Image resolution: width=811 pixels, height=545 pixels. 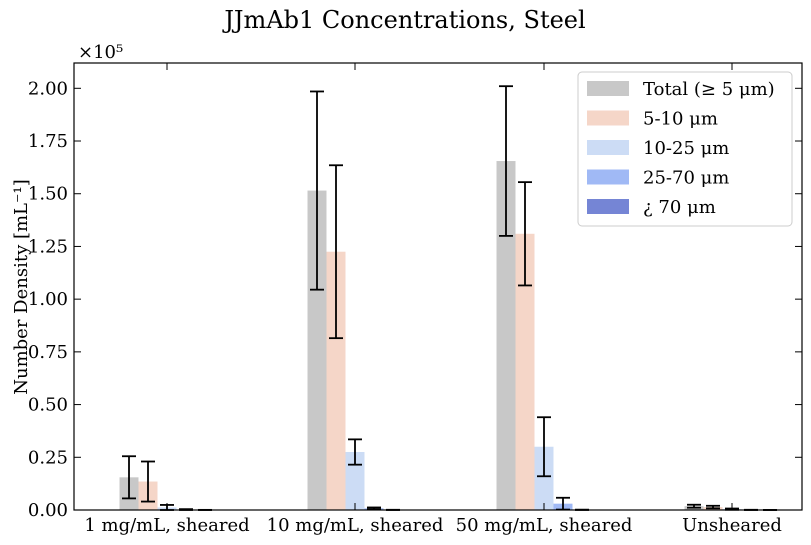 What do you see at coordinates (48, 88) in the screenshot?
I see `y-tick-label: 2.00` at bounding box center [48, 88].